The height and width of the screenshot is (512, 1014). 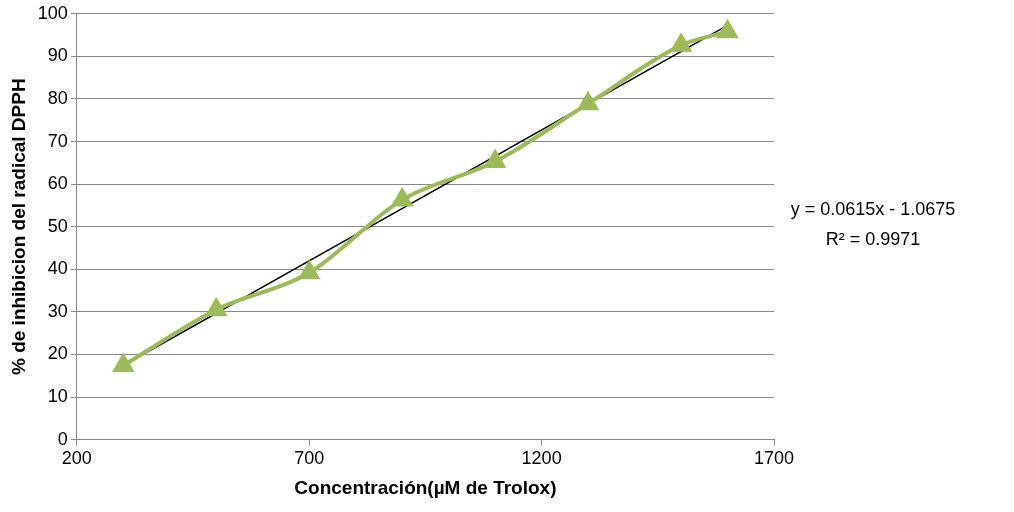 I want to click on y-tick-label: 80, so click(x=57, y=97).